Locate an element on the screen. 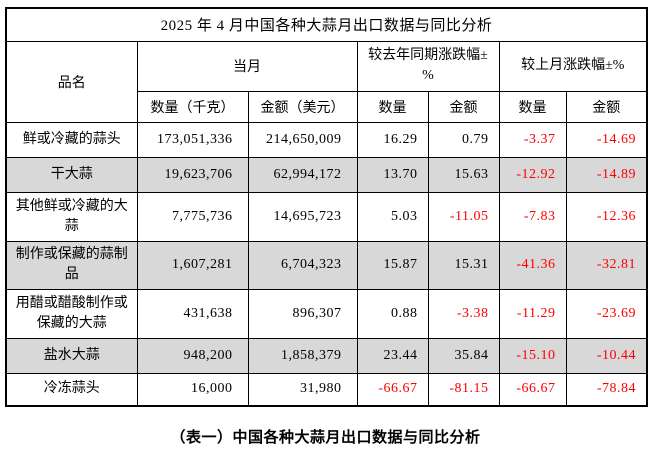  mom-qty-pct: -11.29 is located at coordinates (532, 313).